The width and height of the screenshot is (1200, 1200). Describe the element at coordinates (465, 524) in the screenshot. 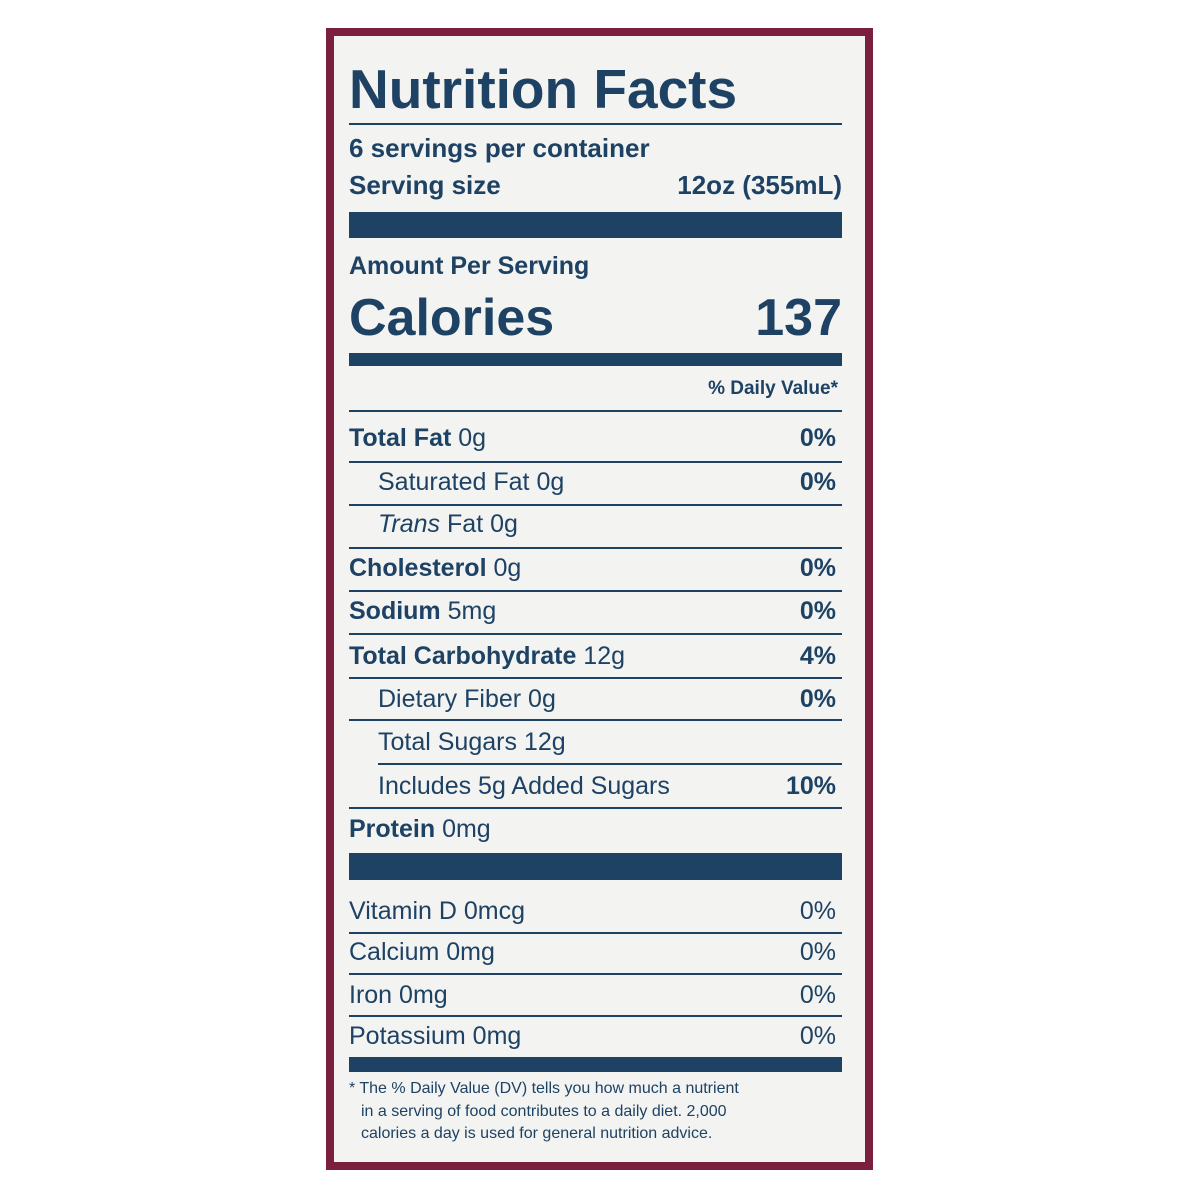

I see `nutrient-name: Fat` at that location.